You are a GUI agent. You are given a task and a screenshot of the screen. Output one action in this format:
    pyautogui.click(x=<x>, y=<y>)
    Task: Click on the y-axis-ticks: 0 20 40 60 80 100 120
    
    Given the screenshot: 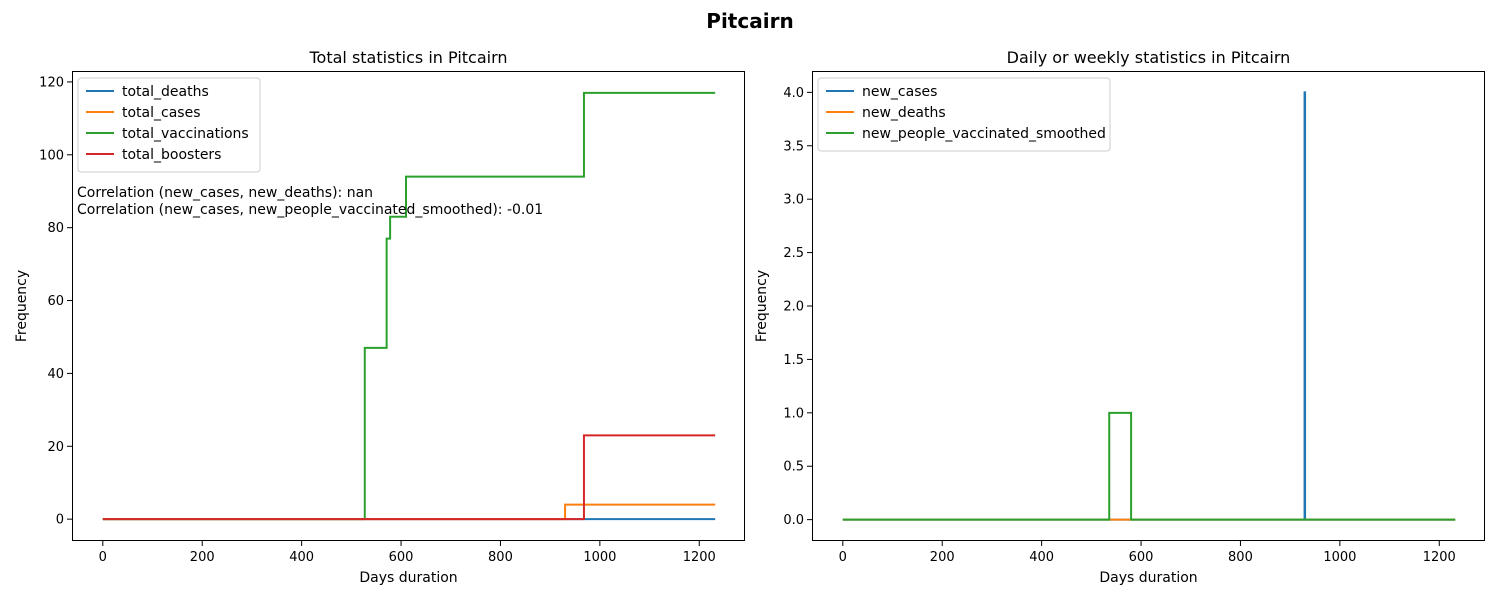 What is the action you would take?
    pyautogui.click(x=55, y=301)
    